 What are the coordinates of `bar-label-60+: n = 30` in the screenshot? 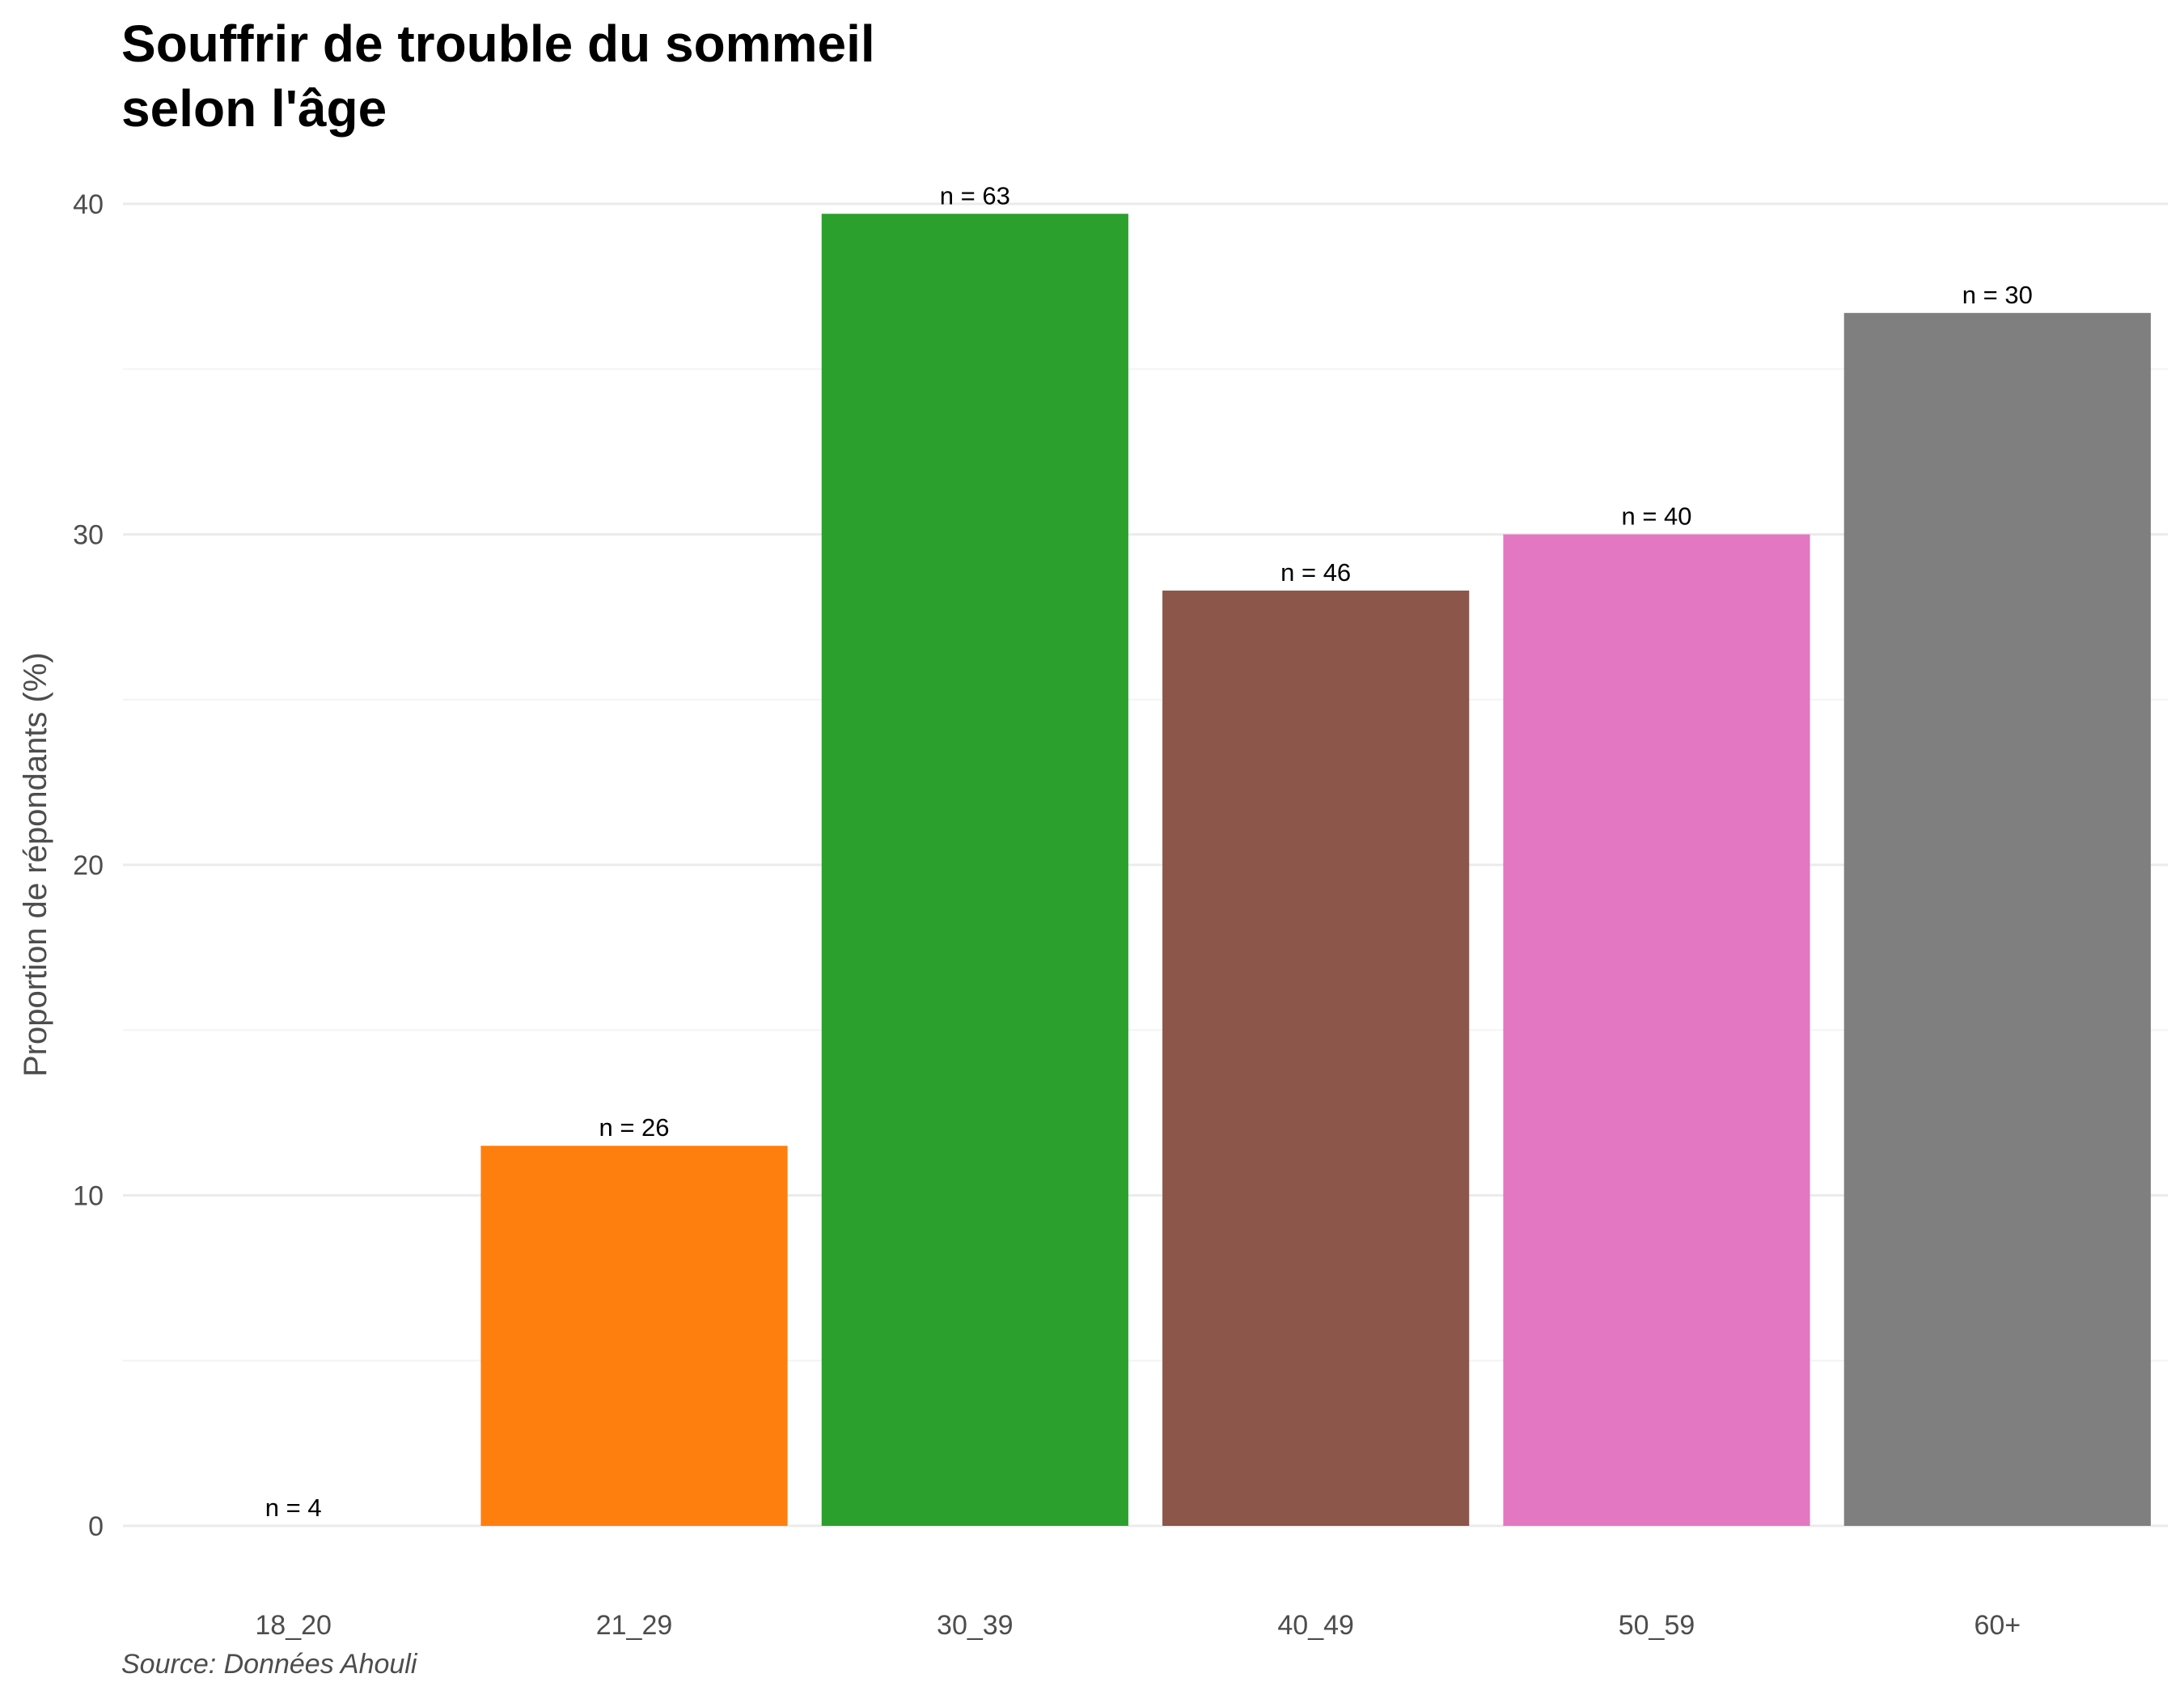 It's located at (1997, 295).